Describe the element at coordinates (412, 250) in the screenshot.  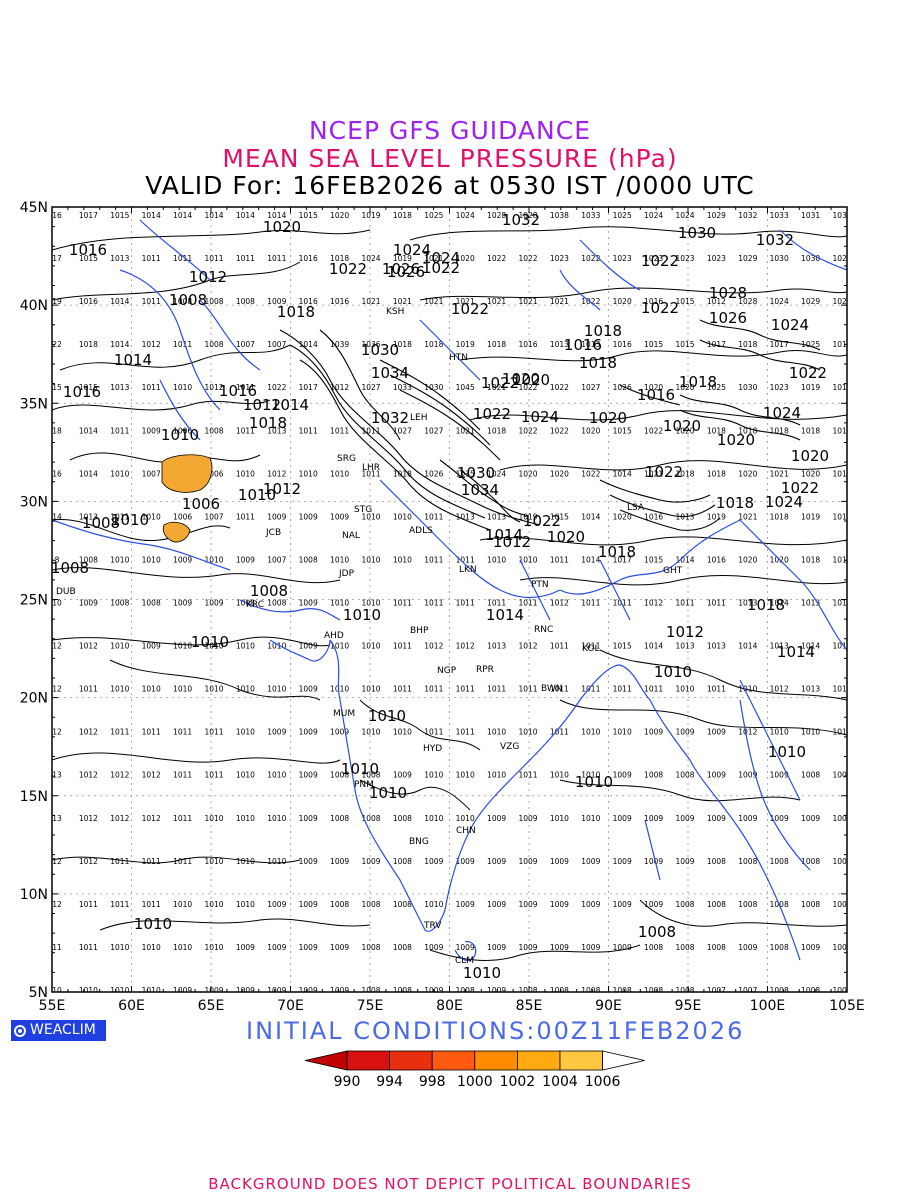
I see `isobar-label: 1024` at that location.